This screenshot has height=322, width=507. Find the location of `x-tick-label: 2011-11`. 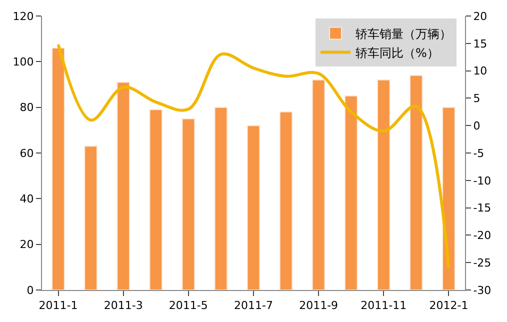

x-tick-label: 2011-11 is located at coordinates (383, 305).